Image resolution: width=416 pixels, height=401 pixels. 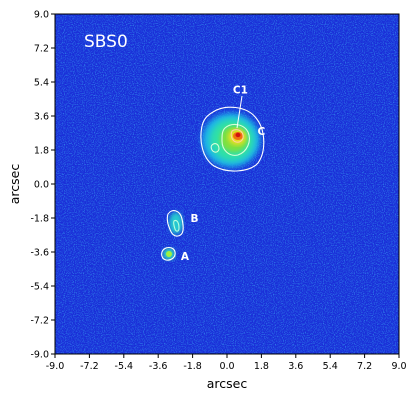 I want to click on c1-pointer, so click(x=239, y=112).